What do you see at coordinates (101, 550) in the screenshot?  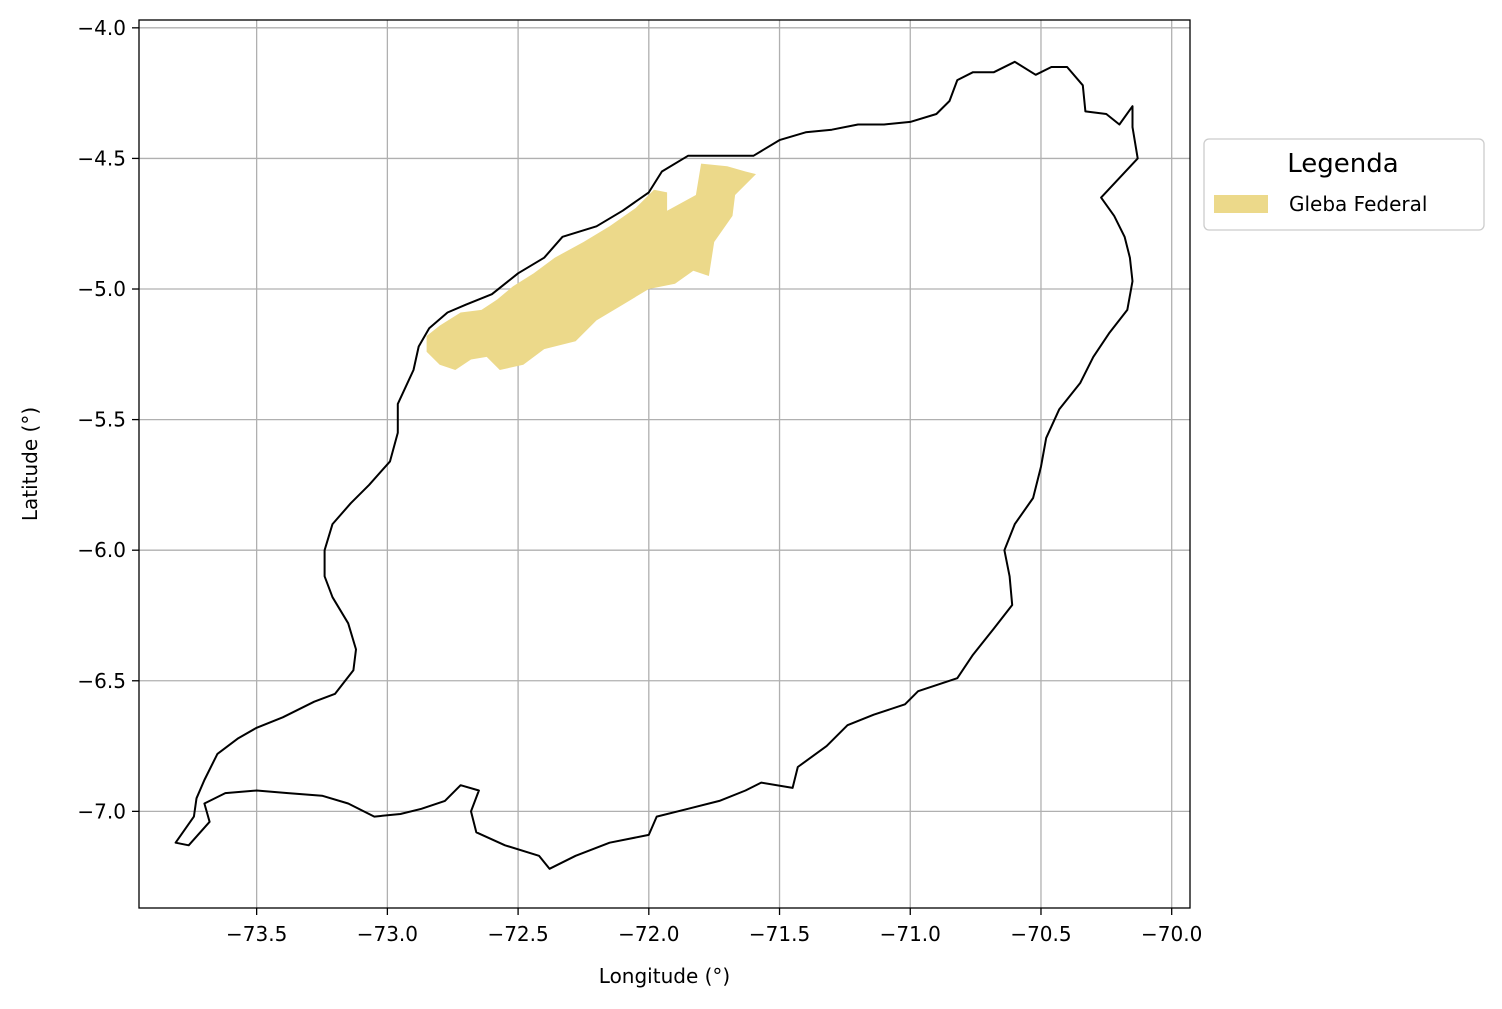 I see `y-tick-label: −6.0` at bounding box center [101, 550].